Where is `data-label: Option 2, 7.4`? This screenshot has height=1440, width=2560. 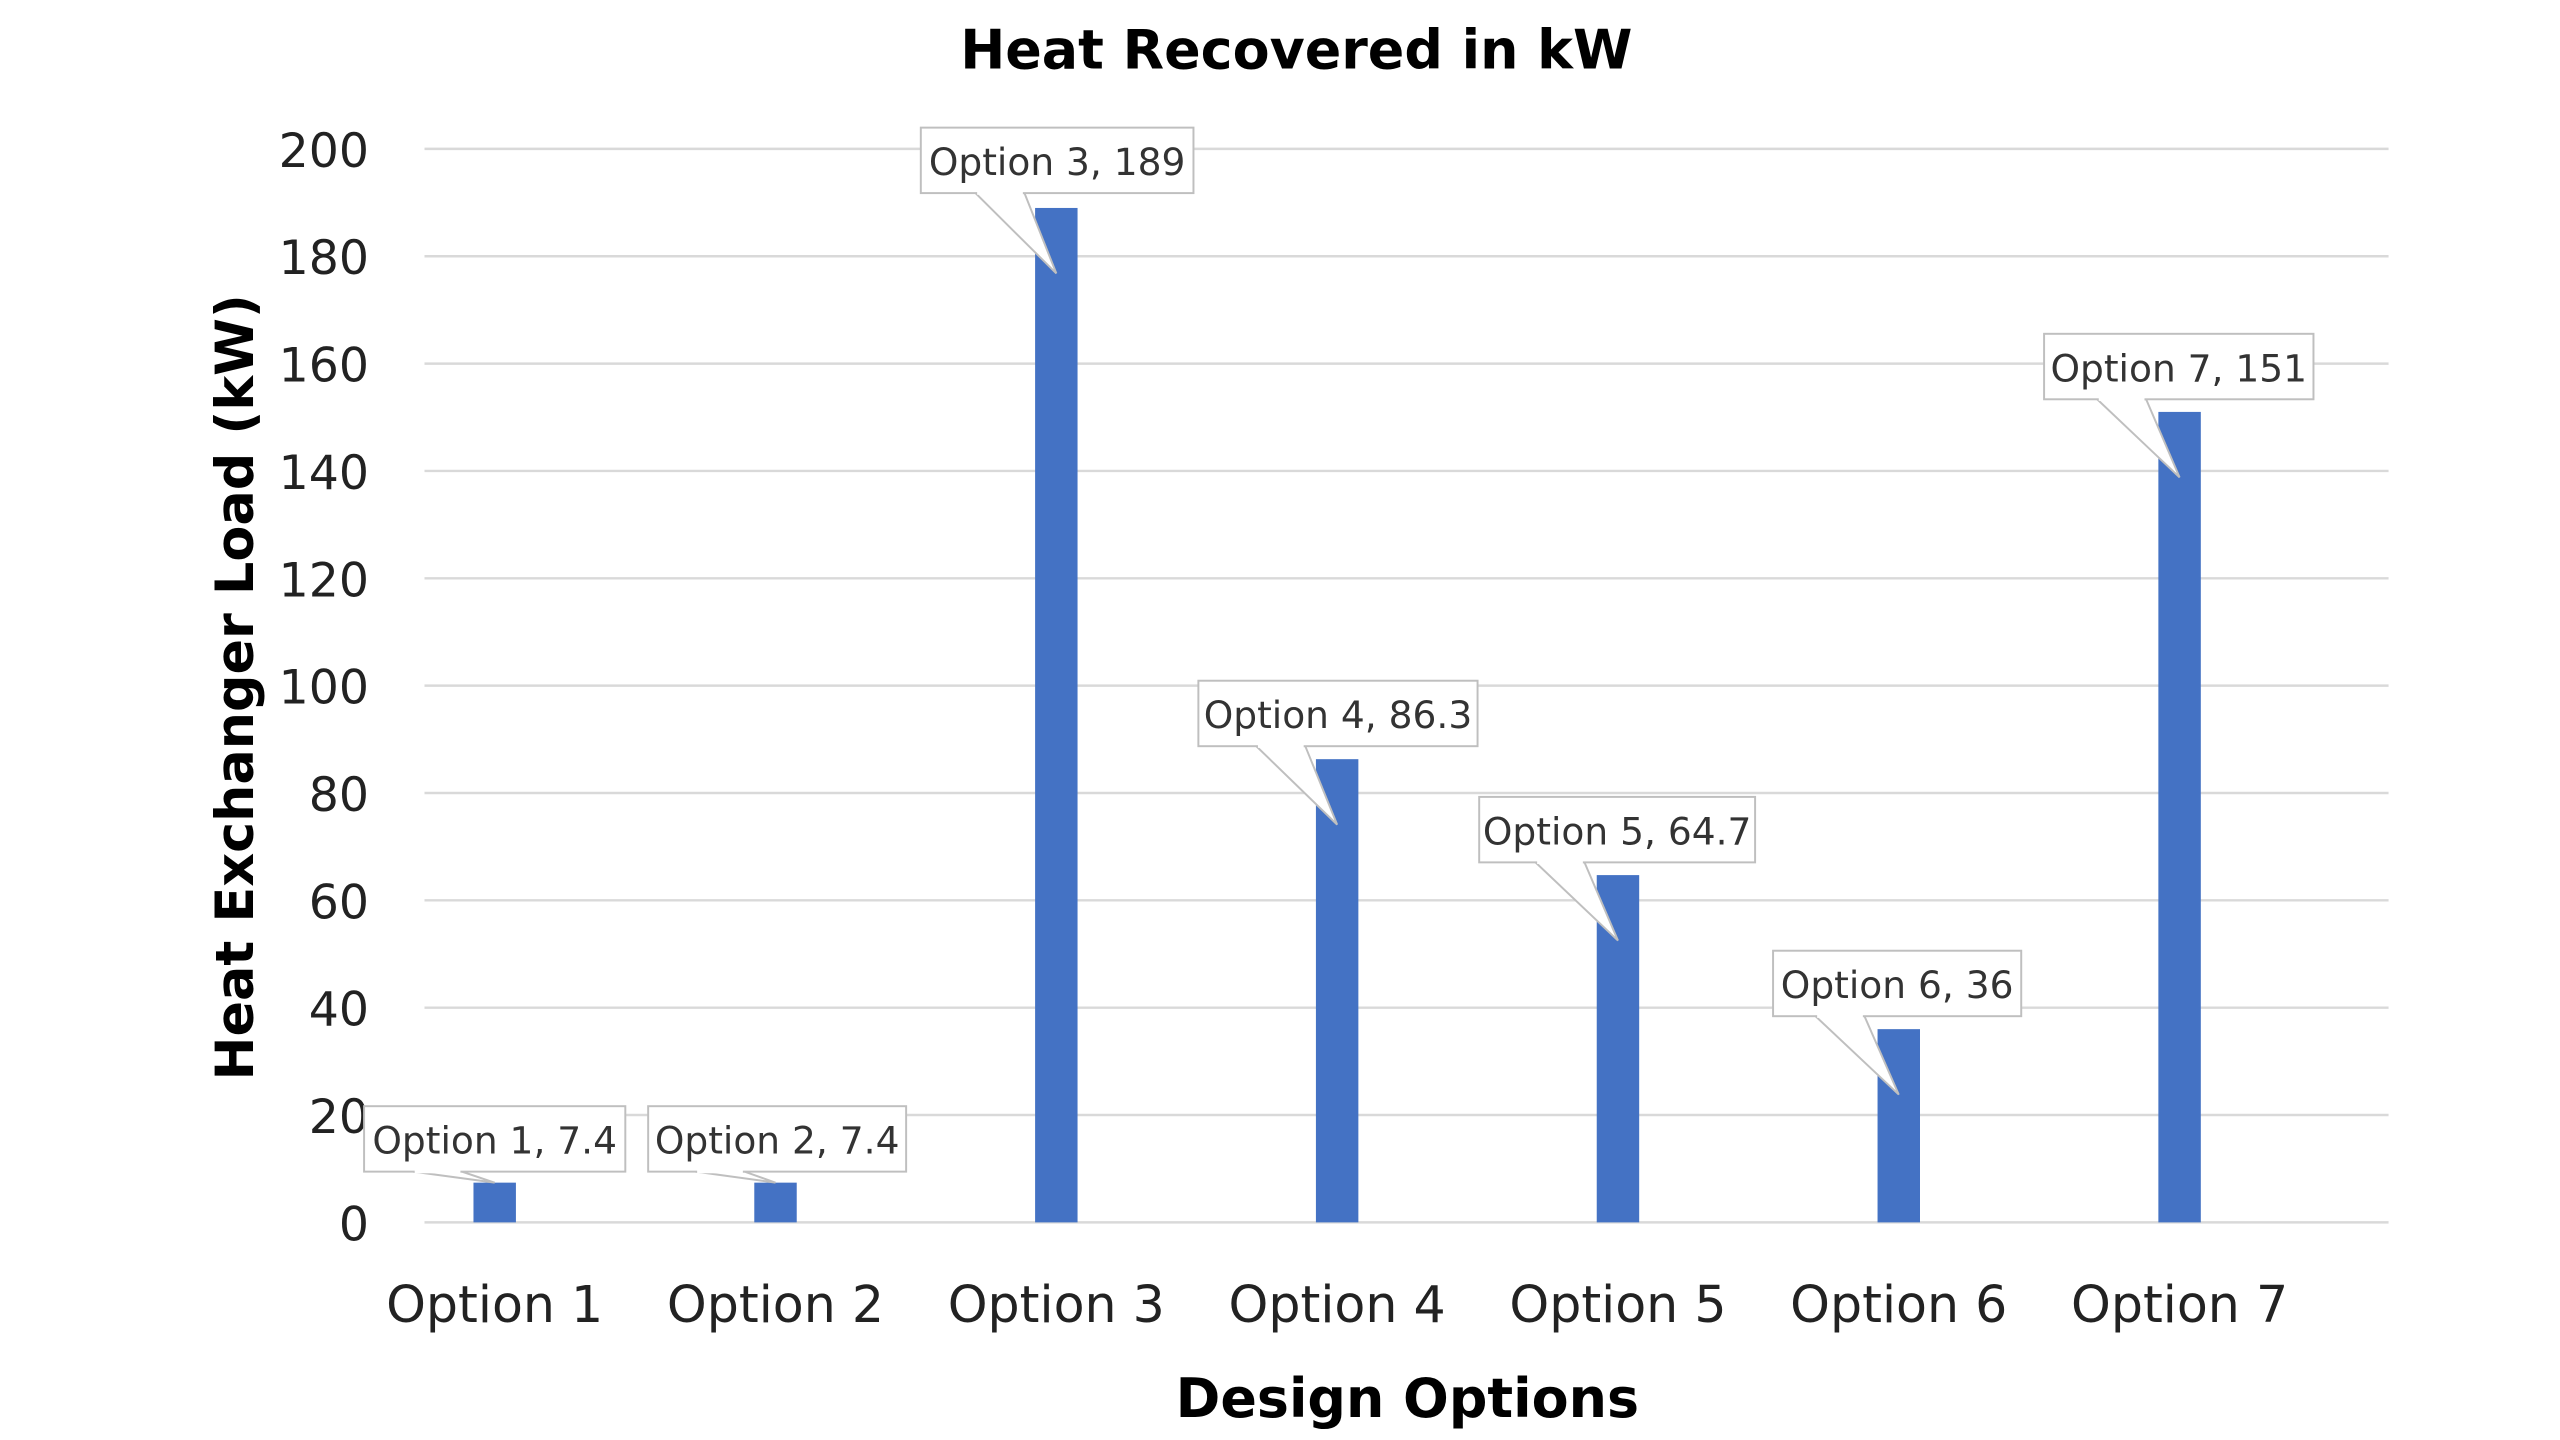
data-label: Option 2, 7.4 is located at coordinates (777, 1144).